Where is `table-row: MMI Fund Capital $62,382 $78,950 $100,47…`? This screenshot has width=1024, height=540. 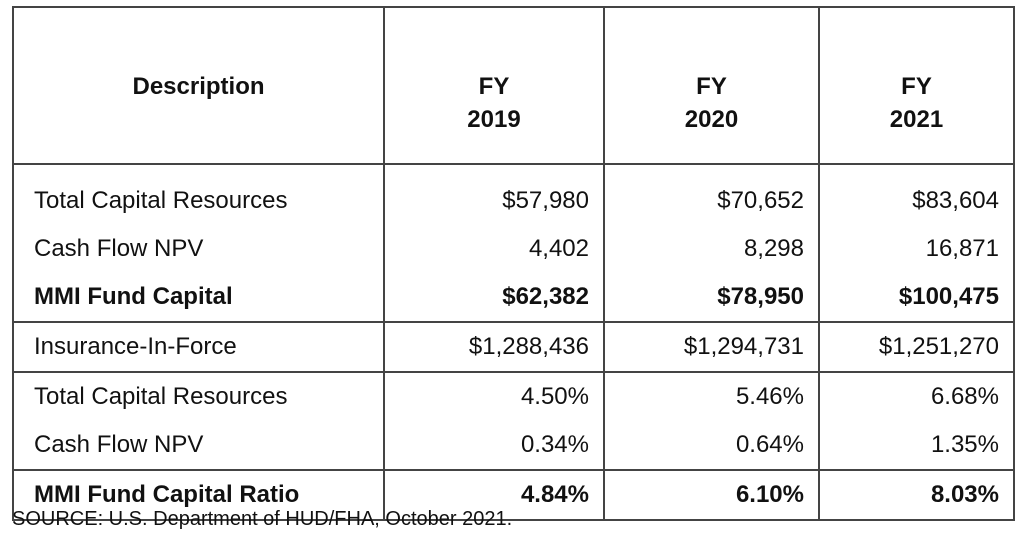 table-row: MMI Fund Capital $62,382 $78,950 $100,47… is located at coordinates (513, 298).